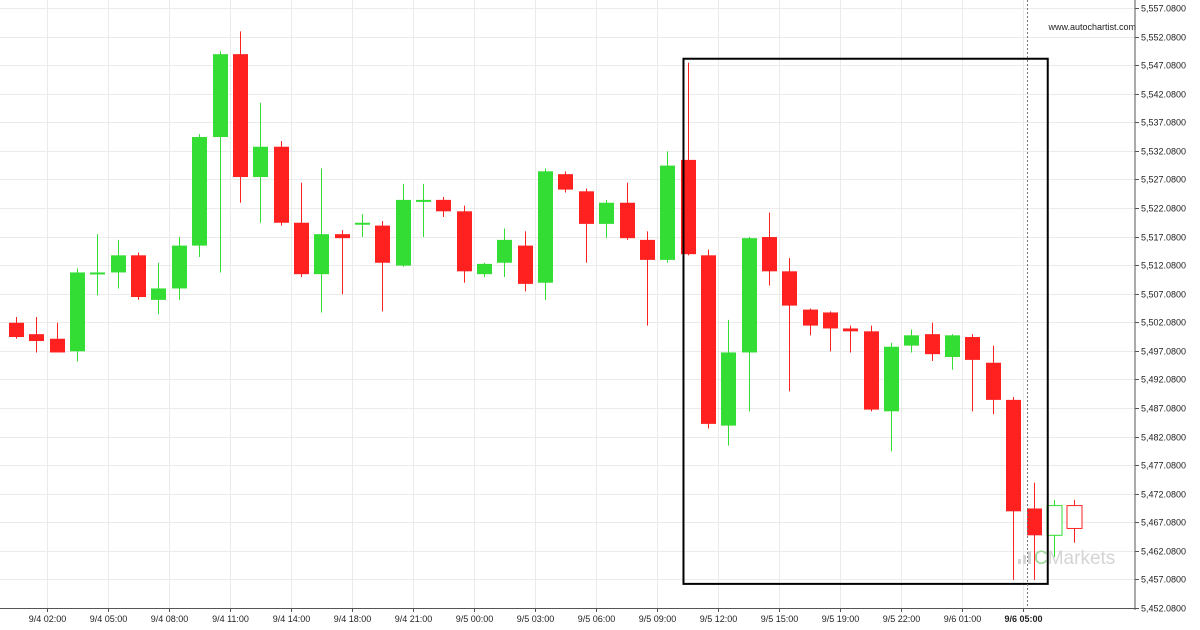  Describe the element at coordinates (902, 619) in the screenshot. I see `x-tick-label: 9/5 22:00` at that location.